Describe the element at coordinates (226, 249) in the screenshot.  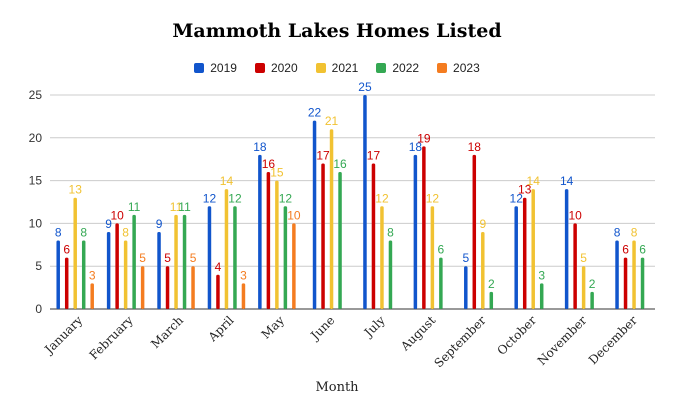
I see `bar-2021-april` at that location.